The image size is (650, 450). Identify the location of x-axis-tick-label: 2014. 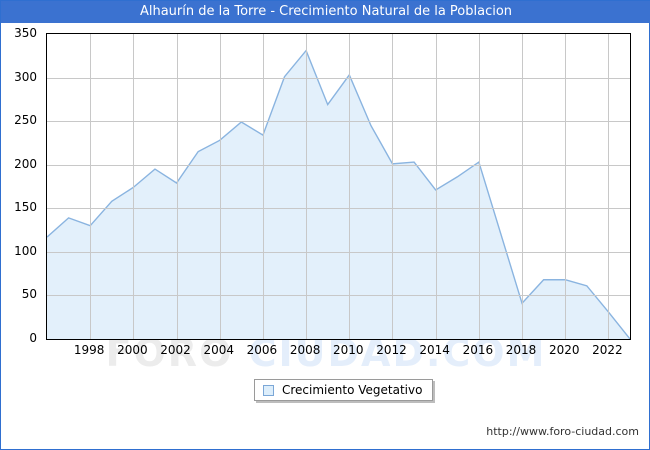
(434, 350).